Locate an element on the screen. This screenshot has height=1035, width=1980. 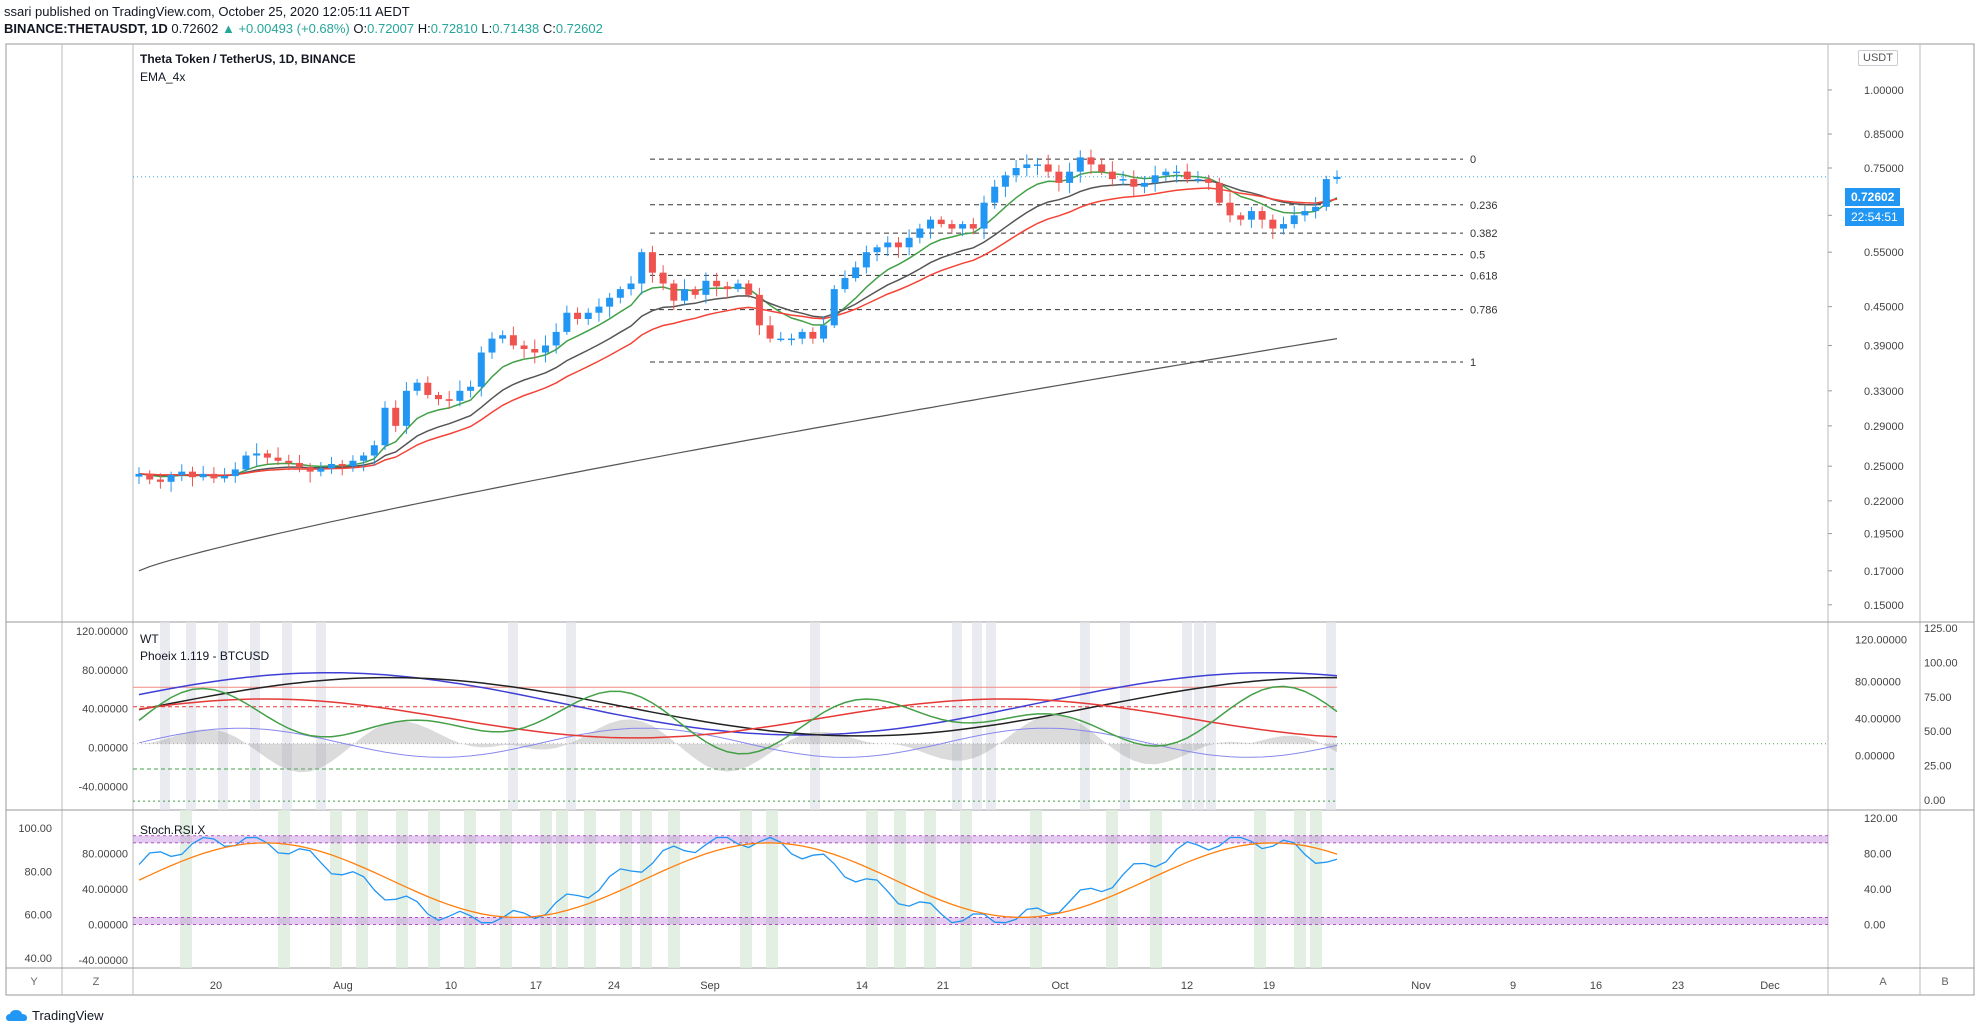
wt-outer-tick: 25.00 is located at coordinates (1938, 767).